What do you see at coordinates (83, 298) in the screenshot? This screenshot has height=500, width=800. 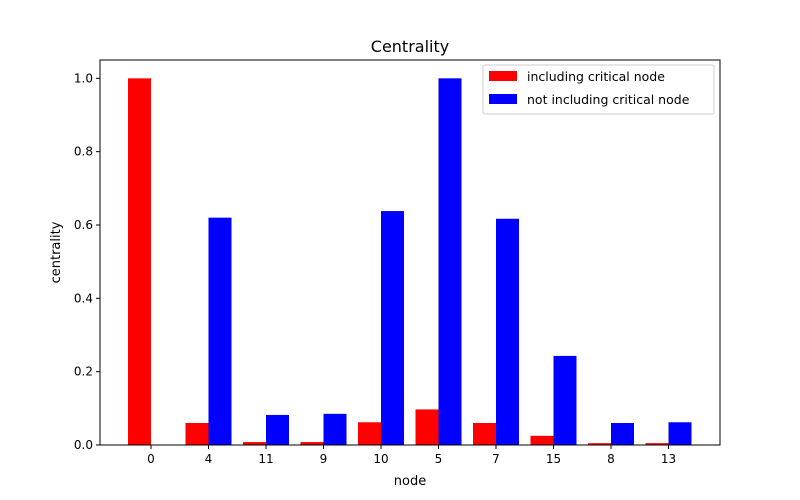 I see `y-tick-label: 0.4` at bounding box center [83, 298].